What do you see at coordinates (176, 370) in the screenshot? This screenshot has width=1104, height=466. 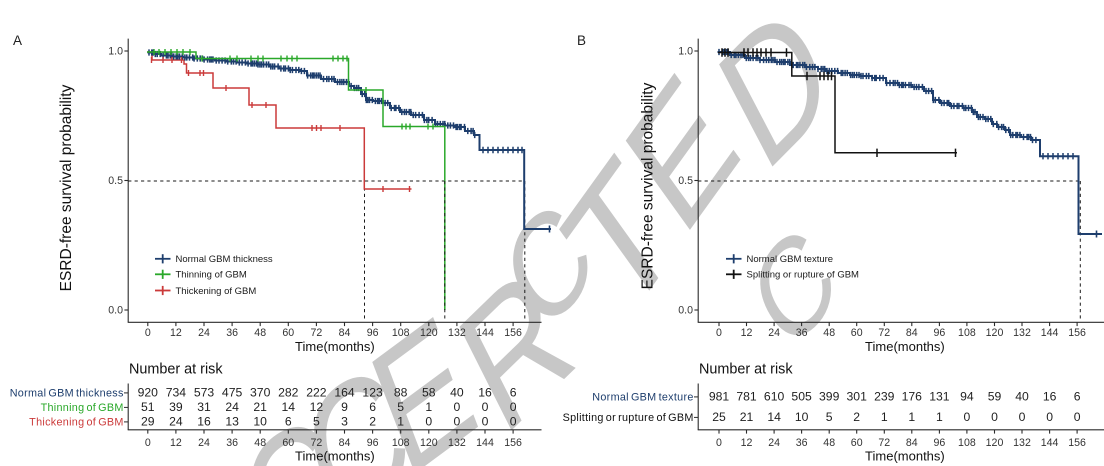 I see `svg-text: Number at risk` at bounding box center [176, 370].